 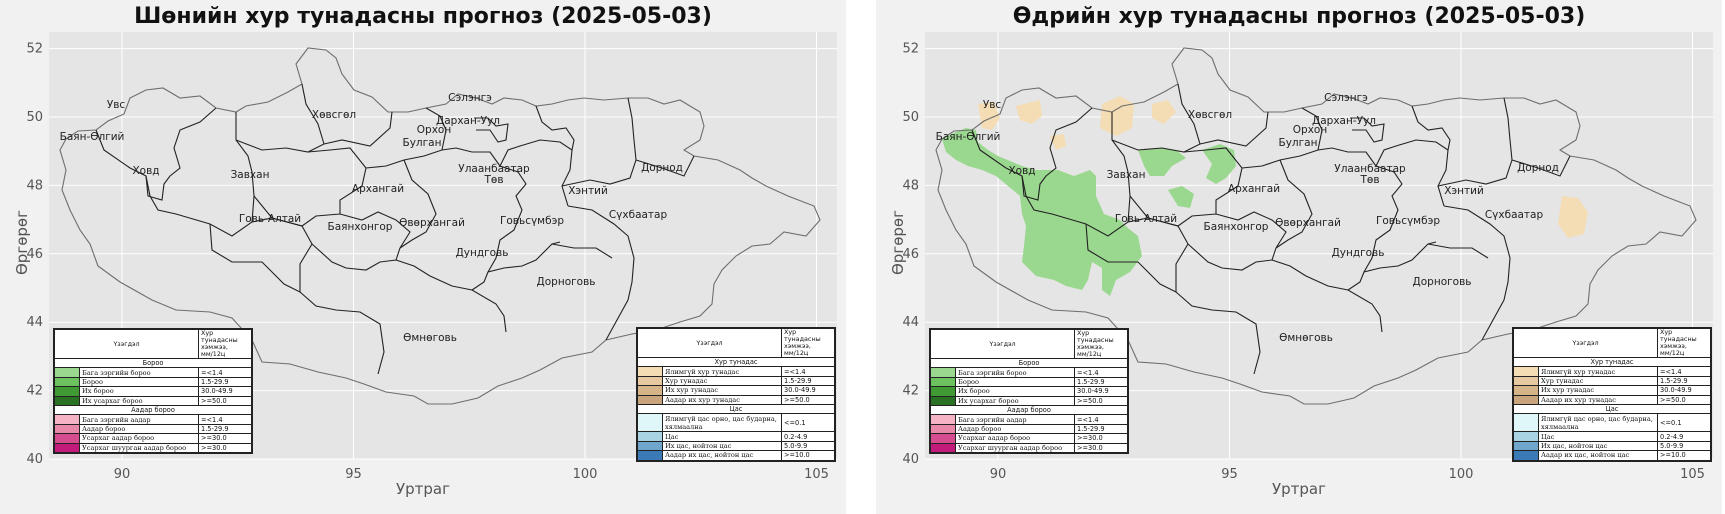 I want to click on legend-label: Их бороо, so click(x=139, y=391).